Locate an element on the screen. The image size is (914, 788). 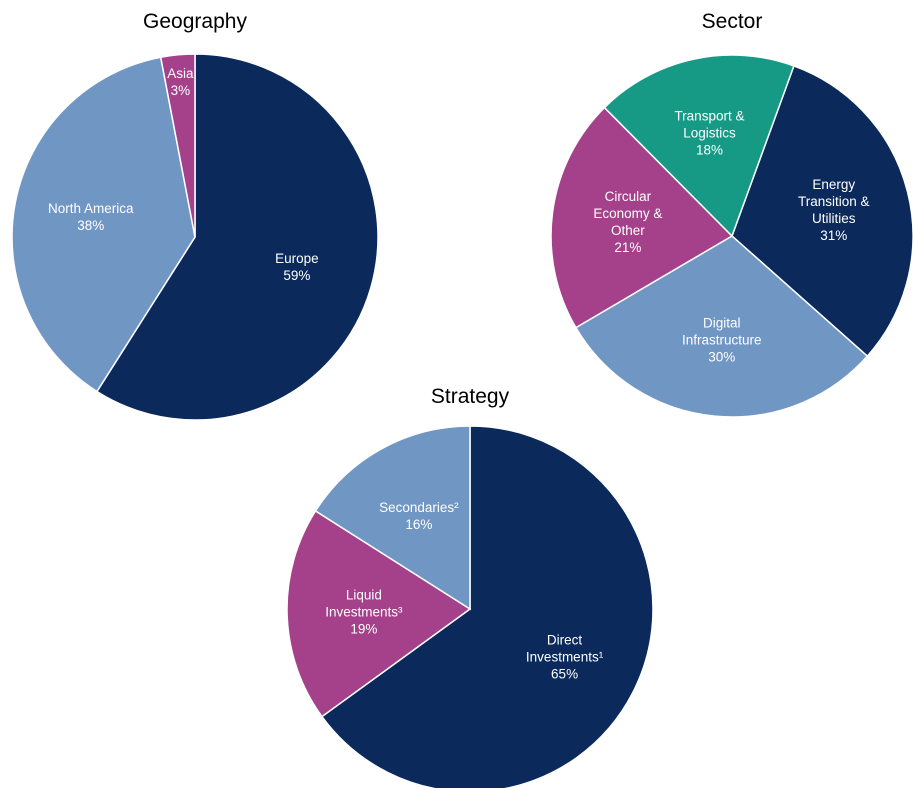
slice-value: 30% is located at coordinates (722, 357).